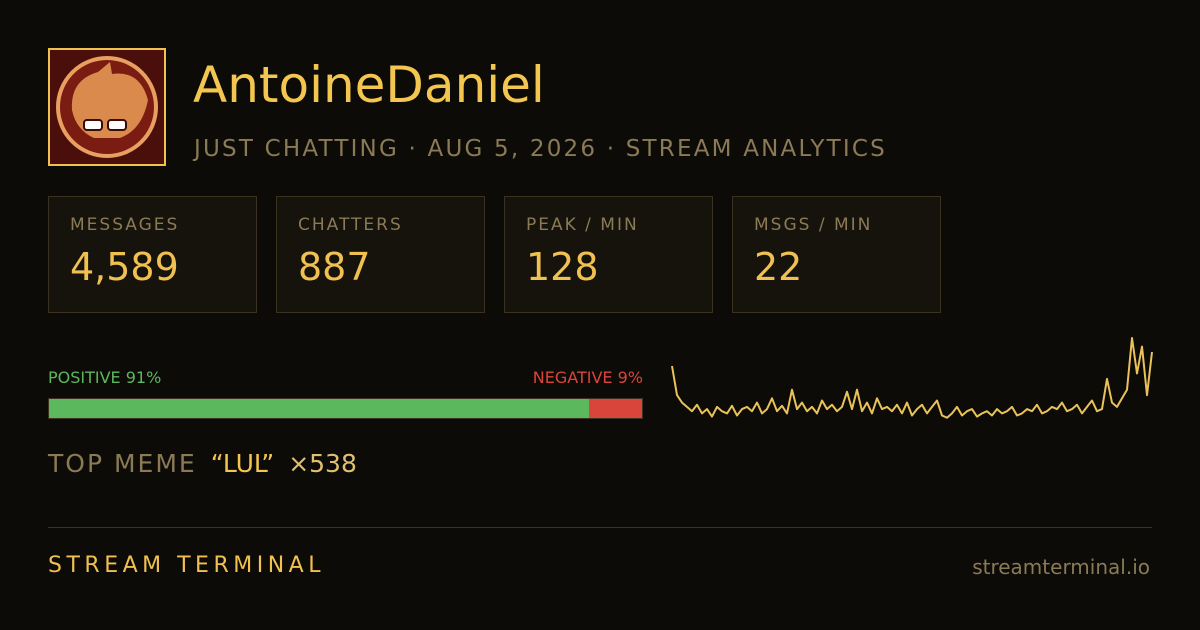  I want to click on top-meme: TOP MEME “LUL” ×538, so click(202, 463).